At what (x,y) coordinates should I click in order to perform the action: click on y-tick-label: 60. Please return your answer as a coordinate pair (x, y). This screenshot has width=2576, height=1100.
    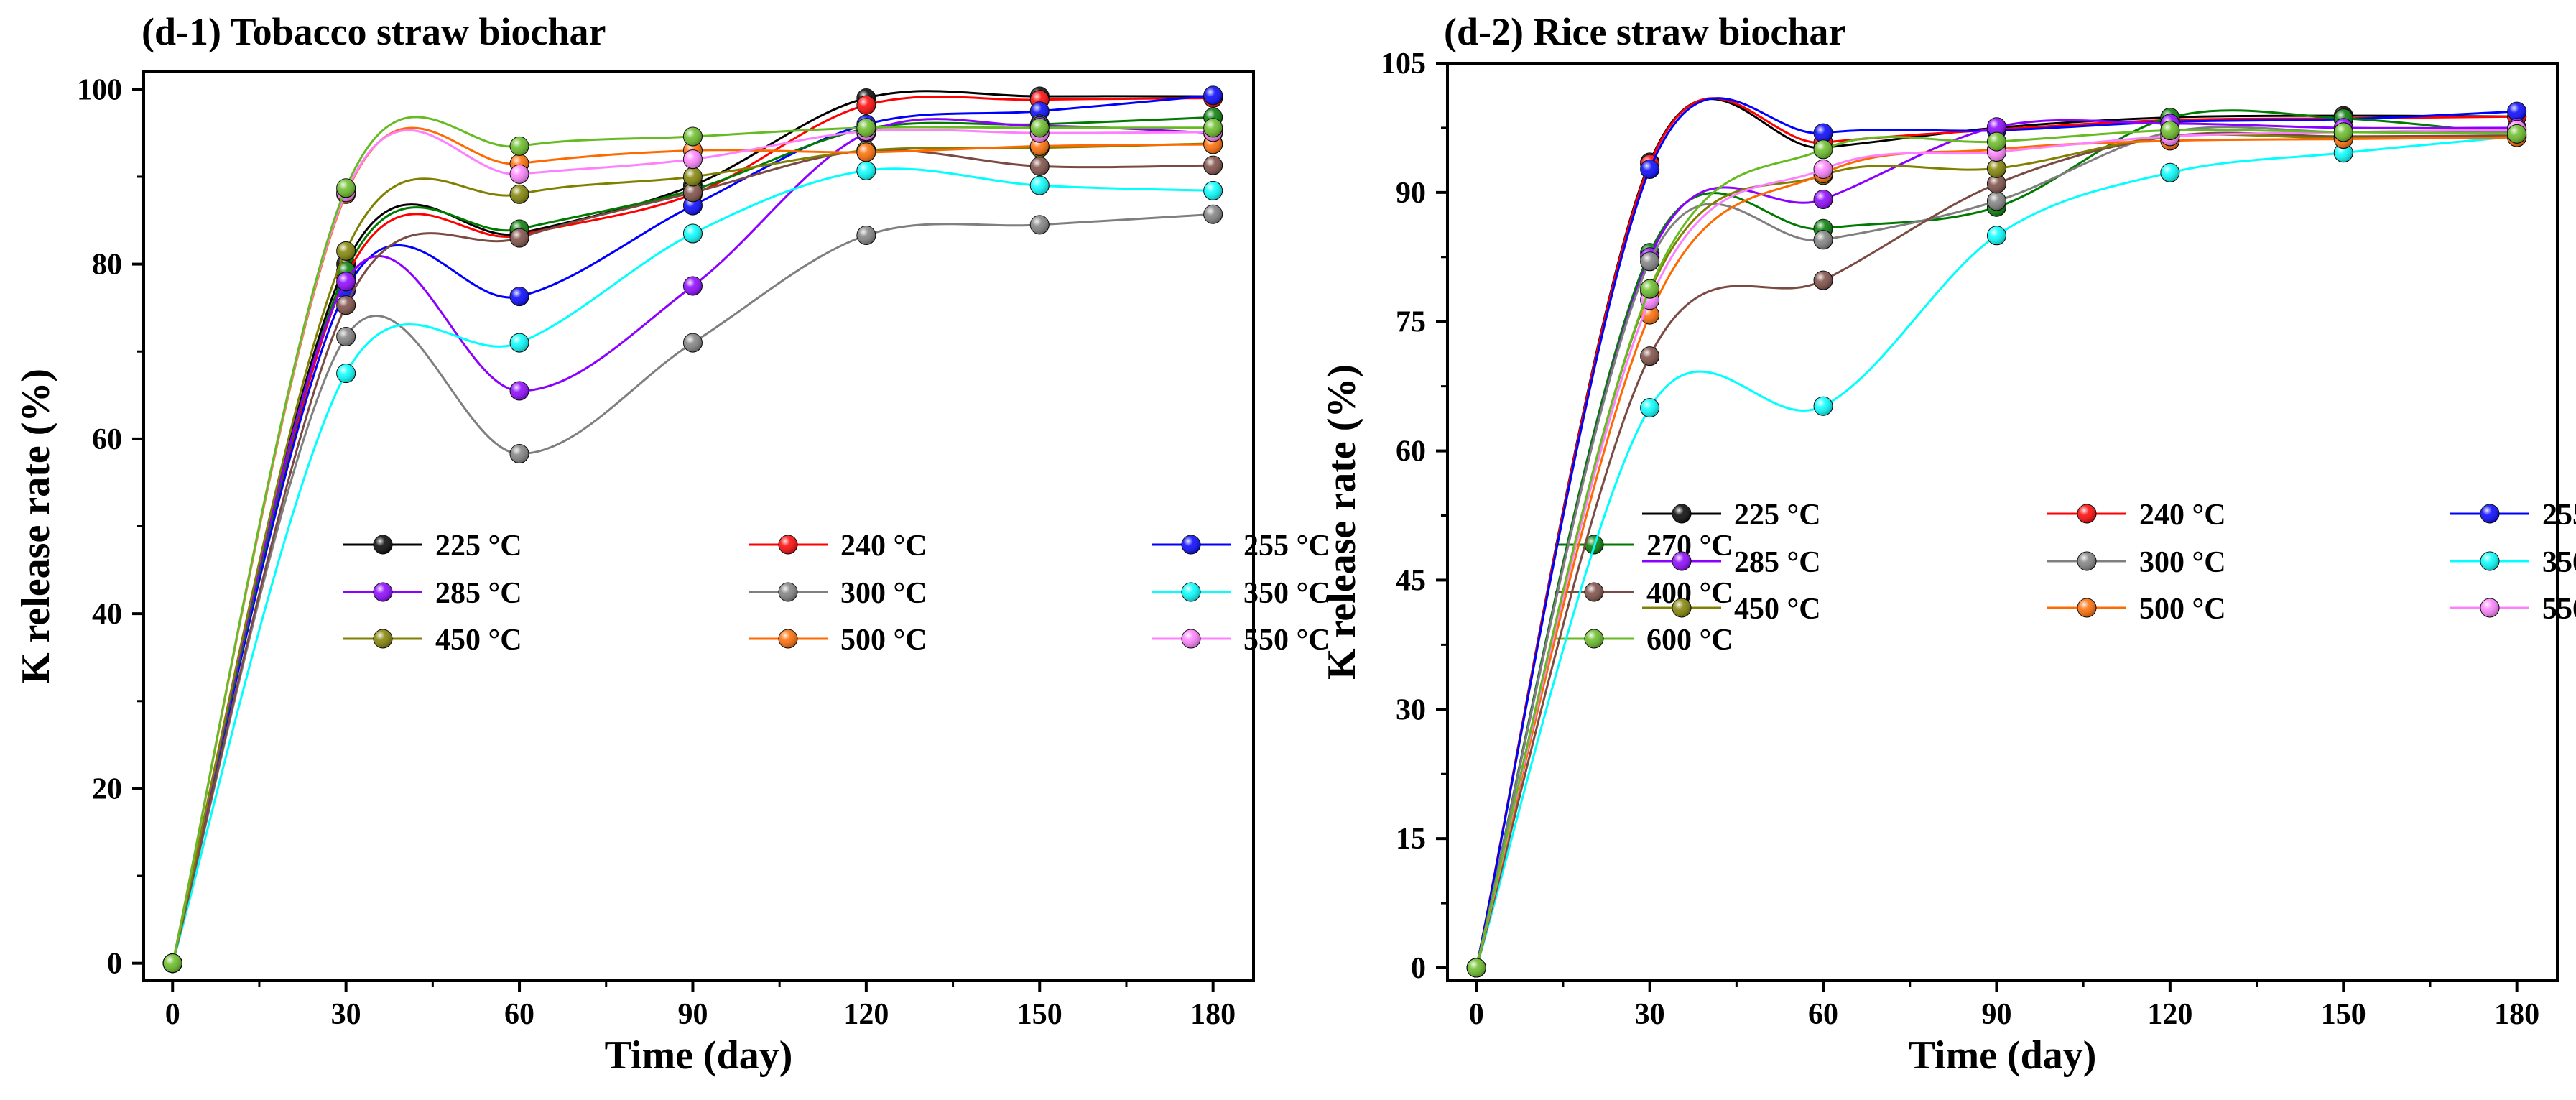
    Looking at the image, I should click on (107, 440).